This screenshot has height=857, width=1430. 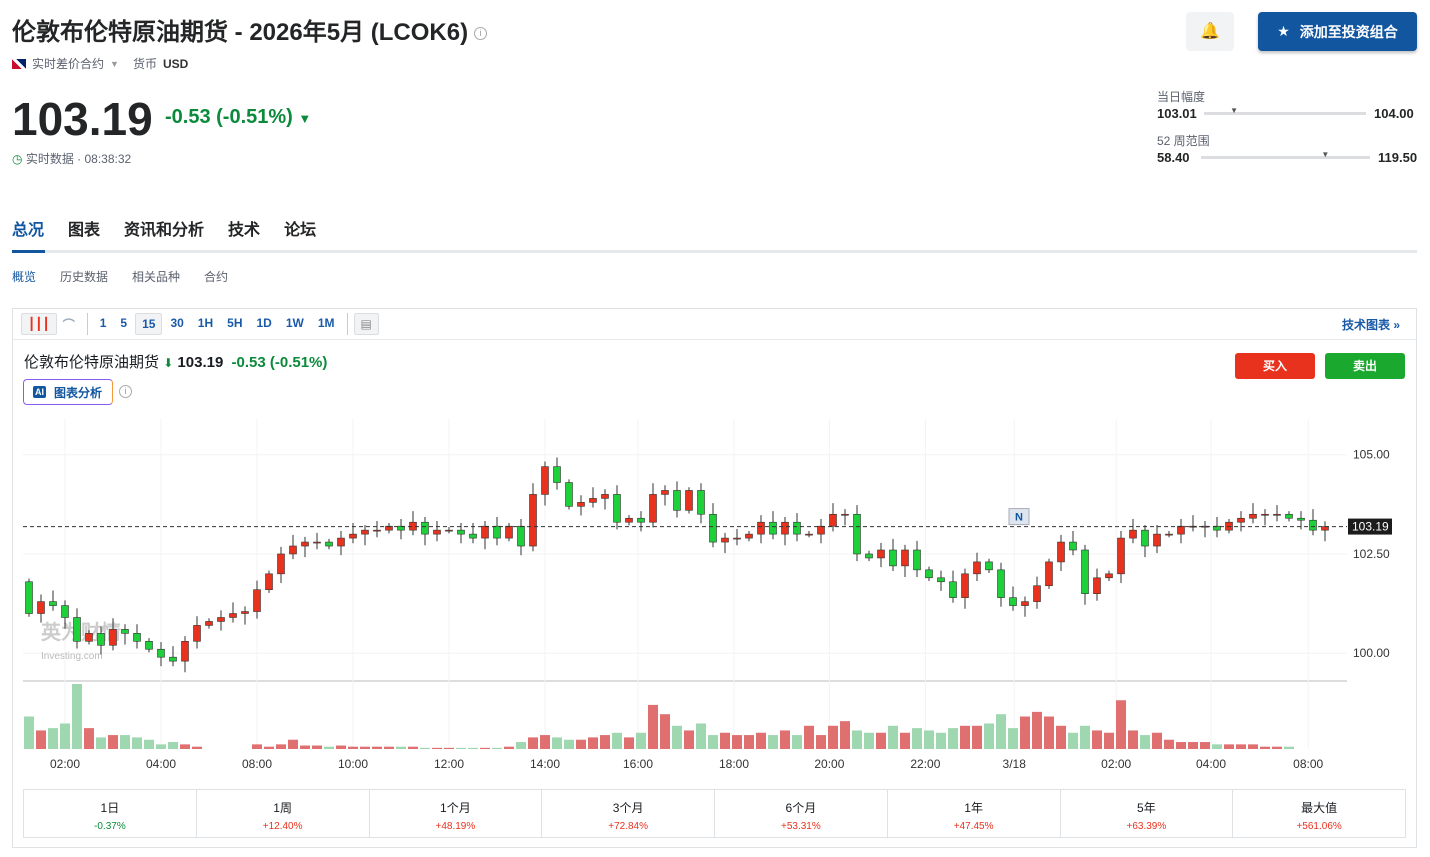 What do you see at coordinates (110, 813) in the screenshot?
I see `performance-cell: 1日 -0.37%` at bounding box center [110, 813].